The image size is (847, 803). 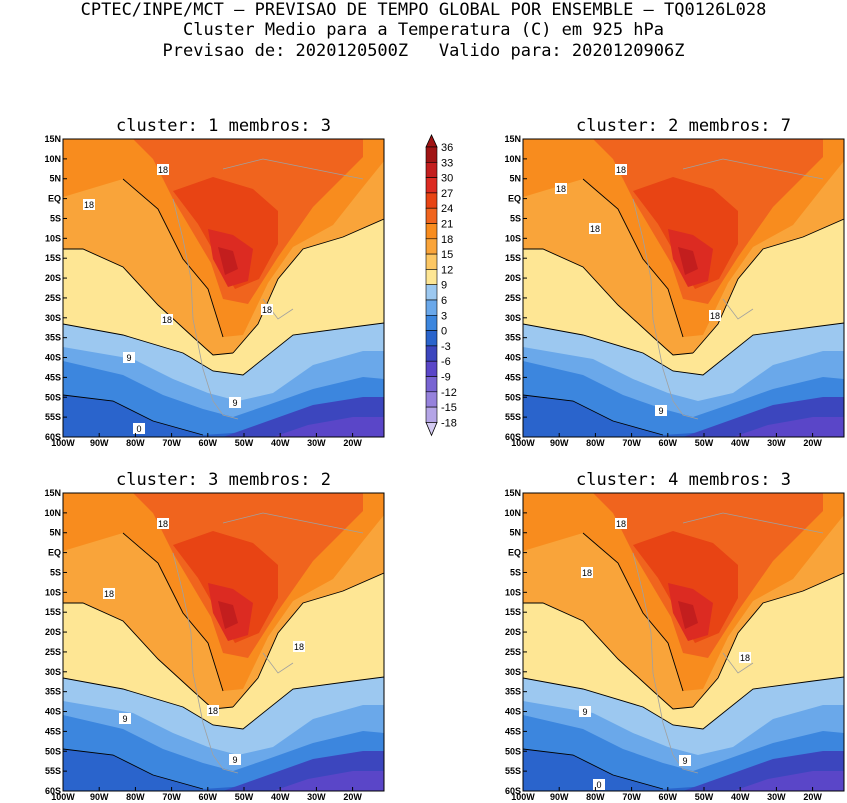 What do you see at coordinates (447, 148) in the screenshot?
I see `colorbar-label: 36` at bounding box center [447, 148].